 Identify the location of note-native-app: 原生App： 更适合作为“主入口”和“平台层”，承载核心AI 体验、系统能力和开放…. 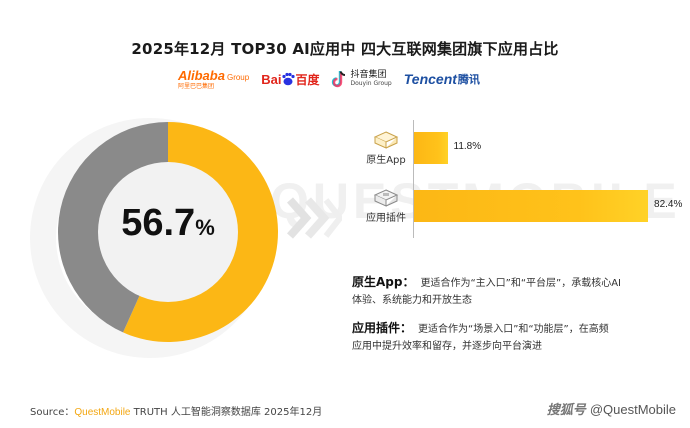
(512, 291).